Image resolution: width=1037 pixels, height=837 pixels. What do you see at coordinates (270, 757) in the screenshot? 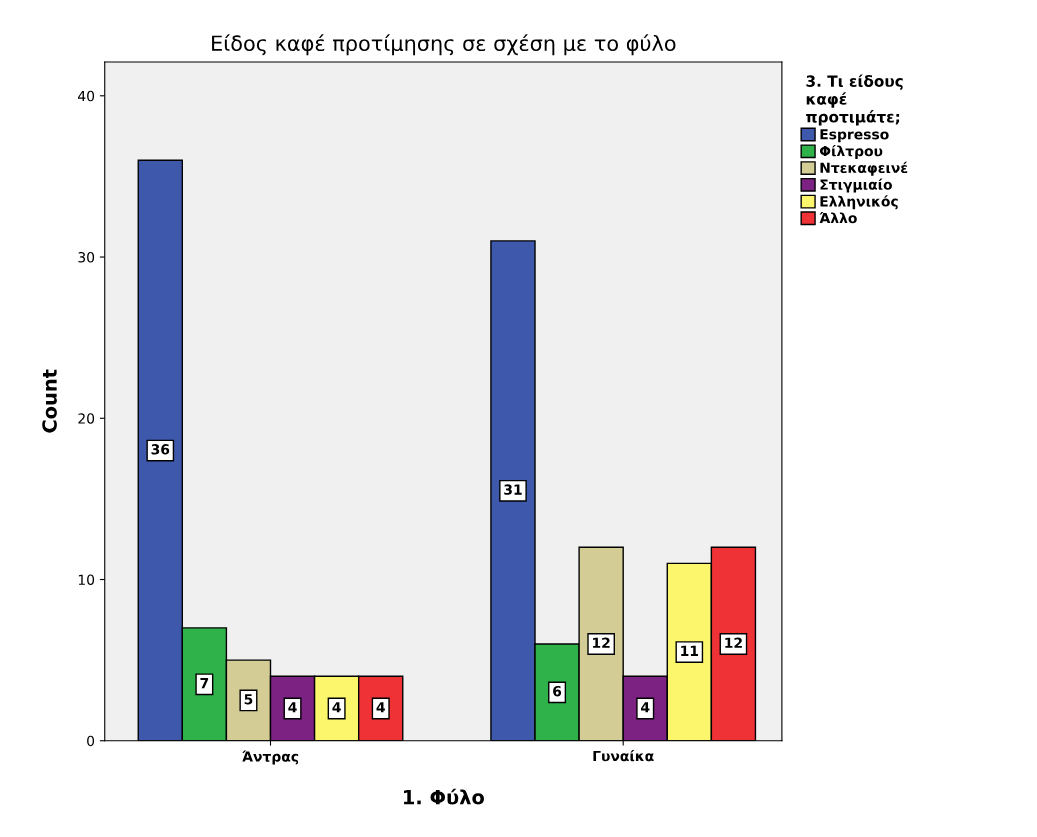
I see `x-tick-label: Άντρας` at bounding box center [270, 757].